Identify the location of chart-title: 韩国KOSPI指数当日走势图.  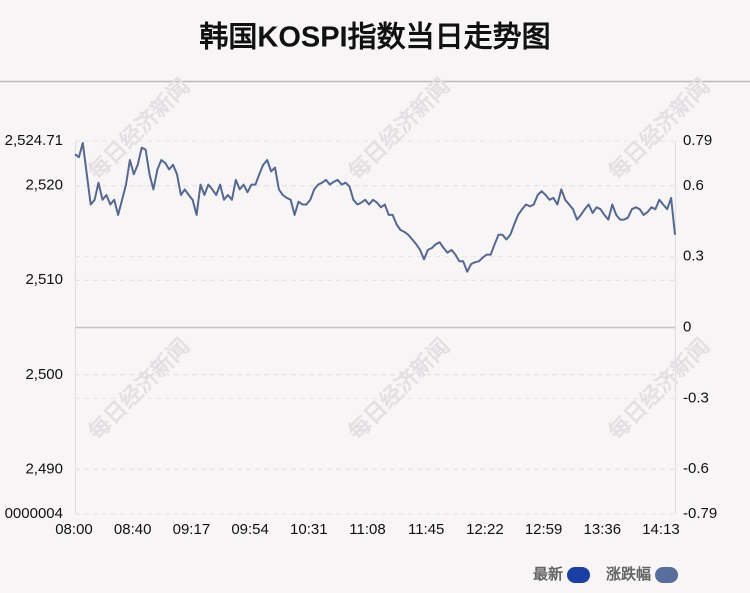
(374, 37).